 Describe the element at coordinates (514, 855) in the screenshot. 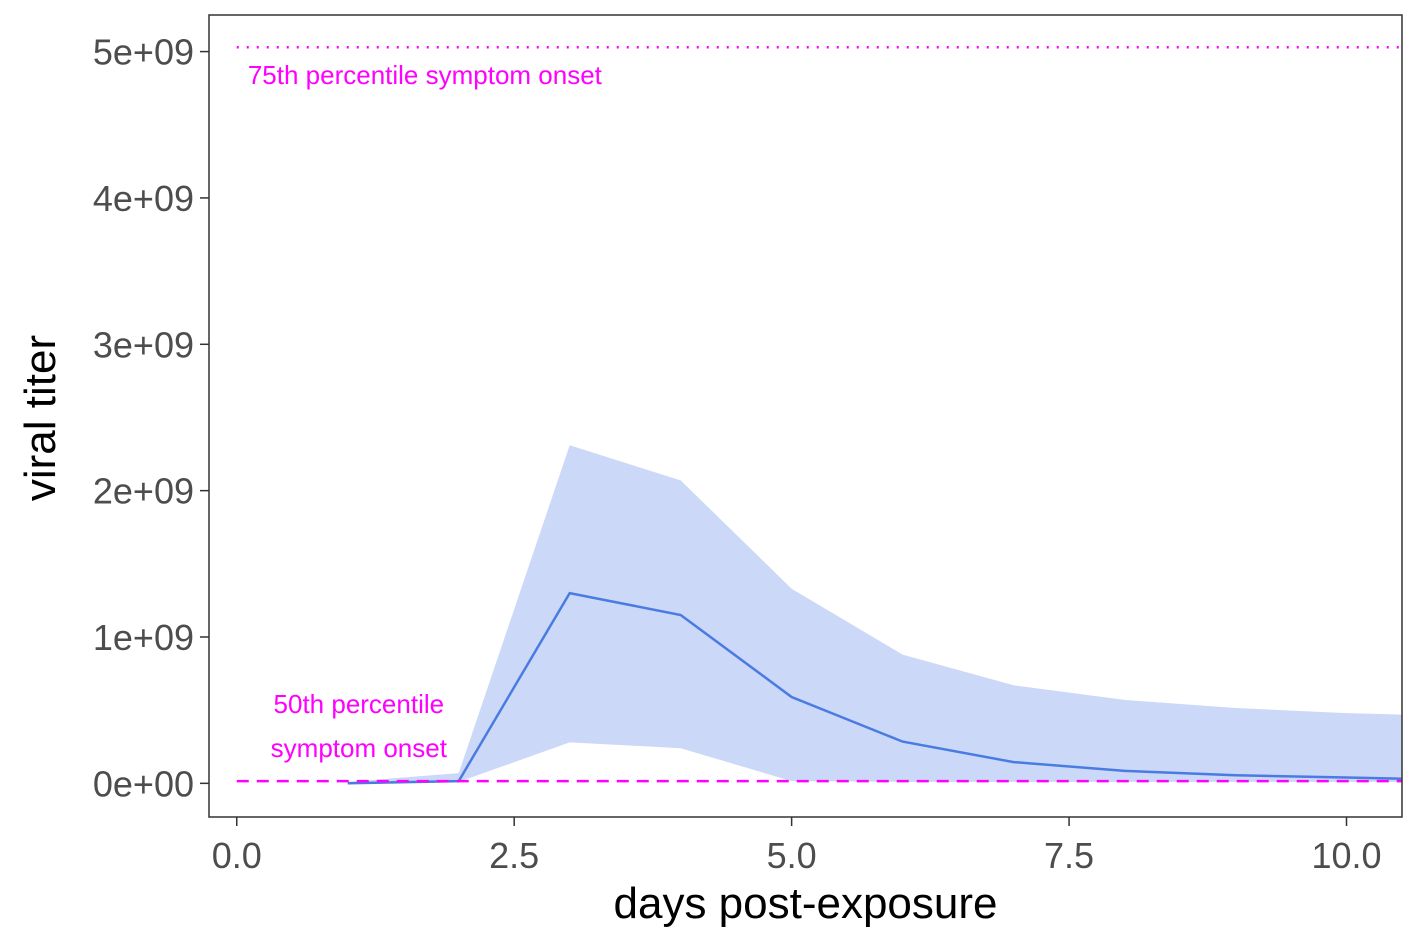

I see `x-tick-label: 2.5` at that location.